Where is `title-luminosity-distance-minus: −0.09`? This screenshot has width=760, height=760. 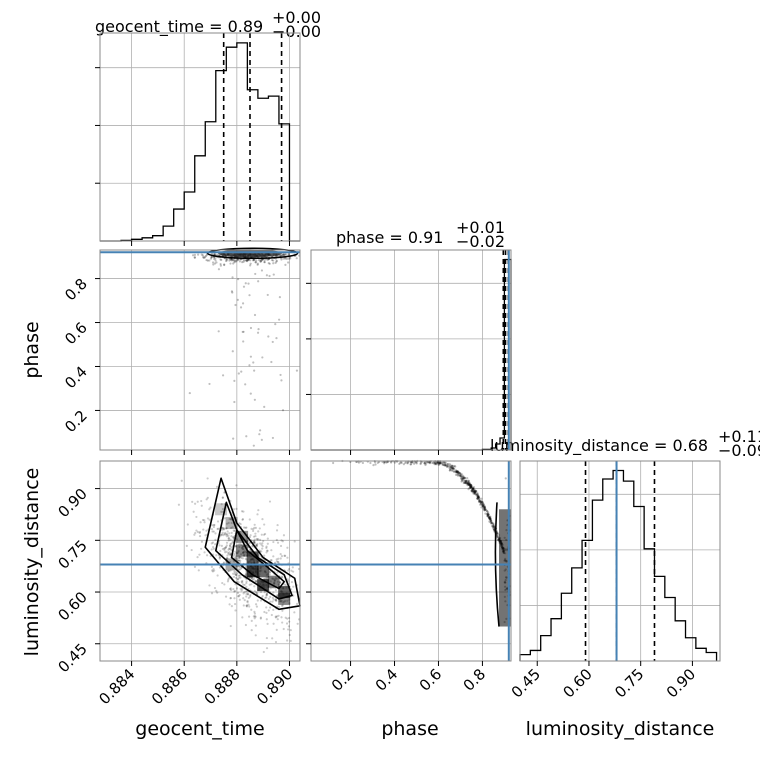
title-luminosity-distance-minus: −0.09 is located at coordinates (739, 450).